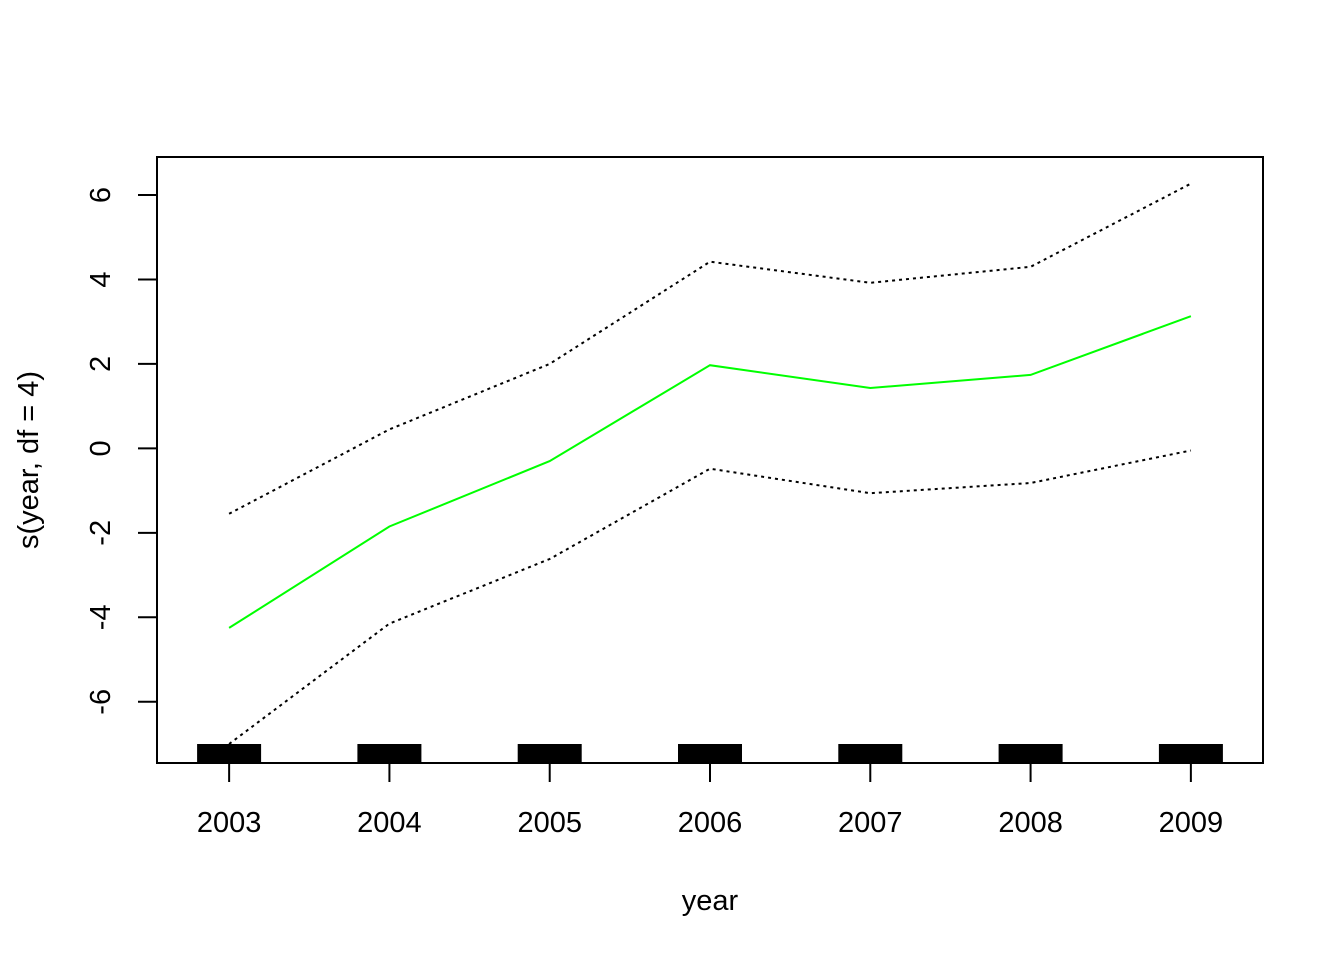 This screenshot has height=960, width=1344. Describe the element at coordinates (870, 823) in the screenshot. I see `x-tick-label-2007: 2007` at that location.